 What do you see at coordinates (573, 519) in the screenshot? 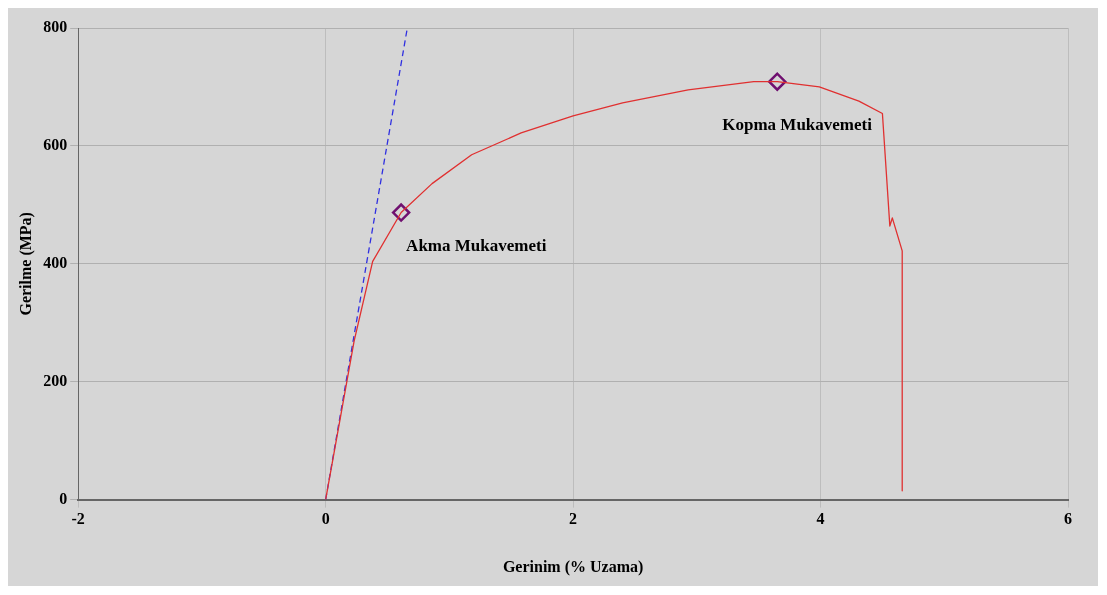
I see `x-tick-label: 2` at bounding box center [573, 519].